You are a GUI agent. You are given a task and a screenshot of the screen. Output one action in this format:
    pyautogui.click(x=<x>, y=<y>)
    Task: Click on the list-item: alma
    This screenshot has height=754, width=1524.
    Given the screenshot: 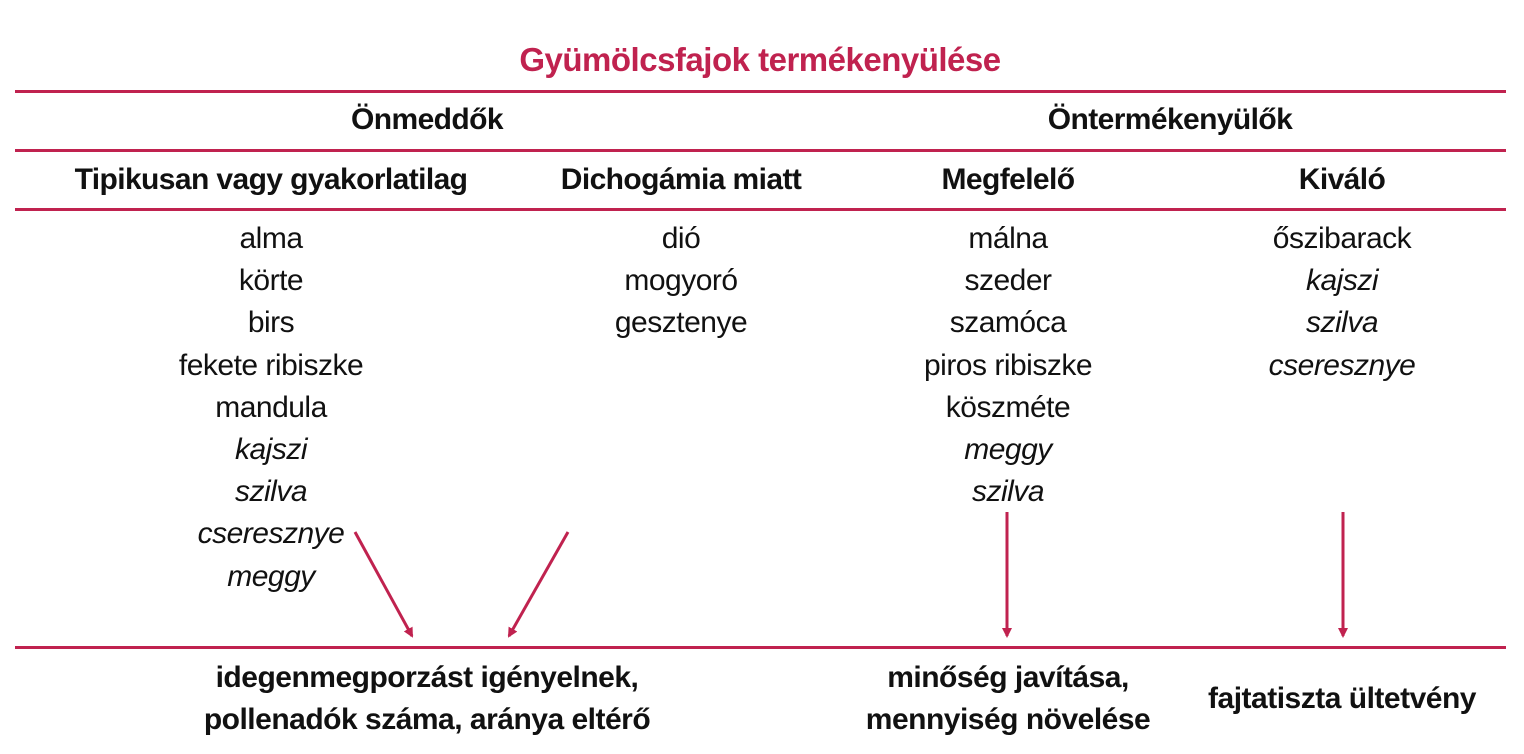 What is the action you would take?
    pyautogui.click(x=271, y=238)
    